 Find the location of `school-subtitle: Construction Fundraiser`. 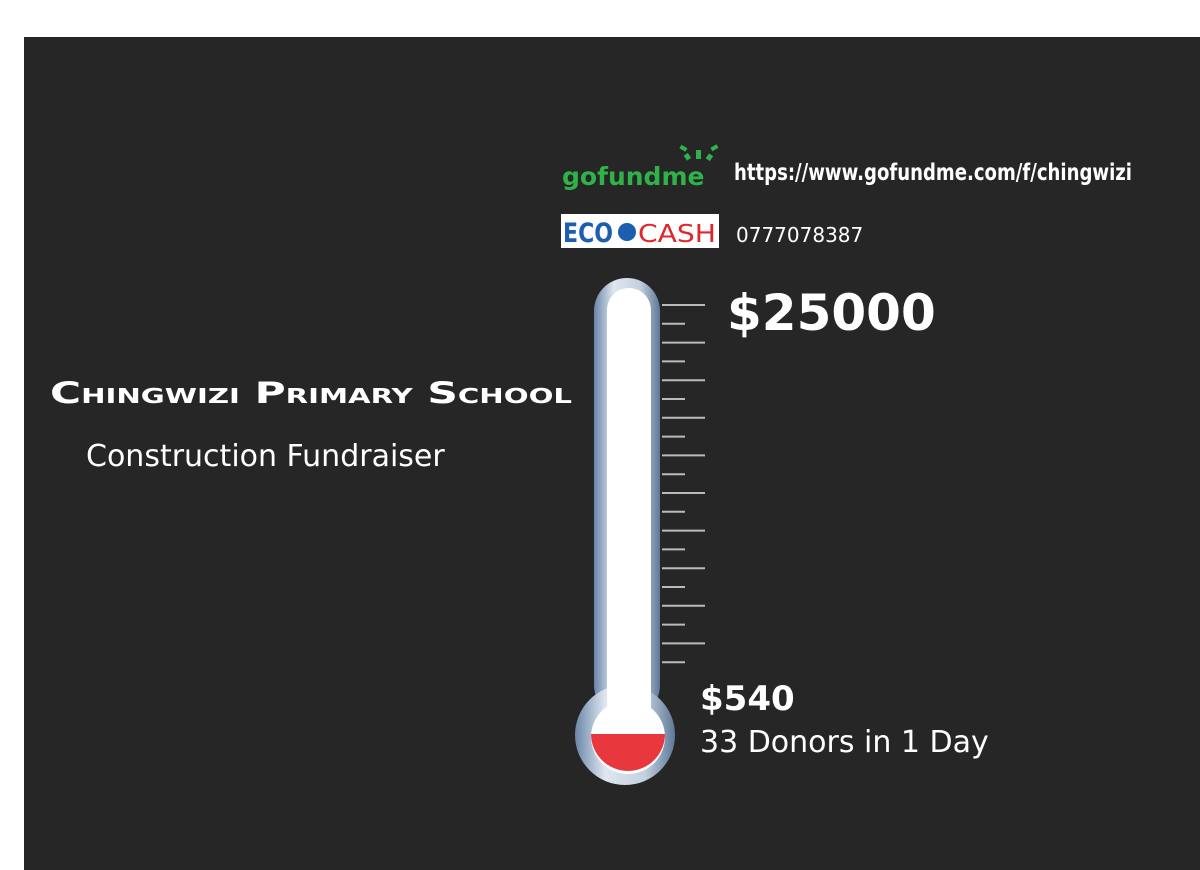

school-subtitle: Construction Fundraiser is located at coordinates (265, 456).